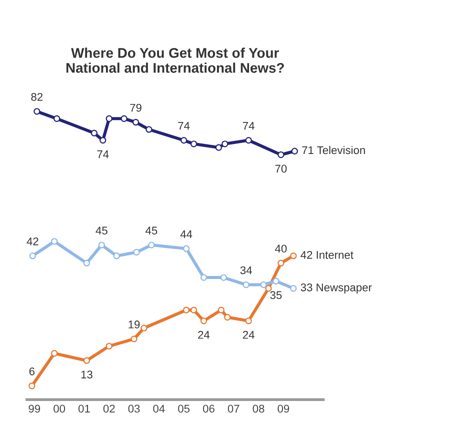  I want to click on data-label: 79, so click(136, 108).